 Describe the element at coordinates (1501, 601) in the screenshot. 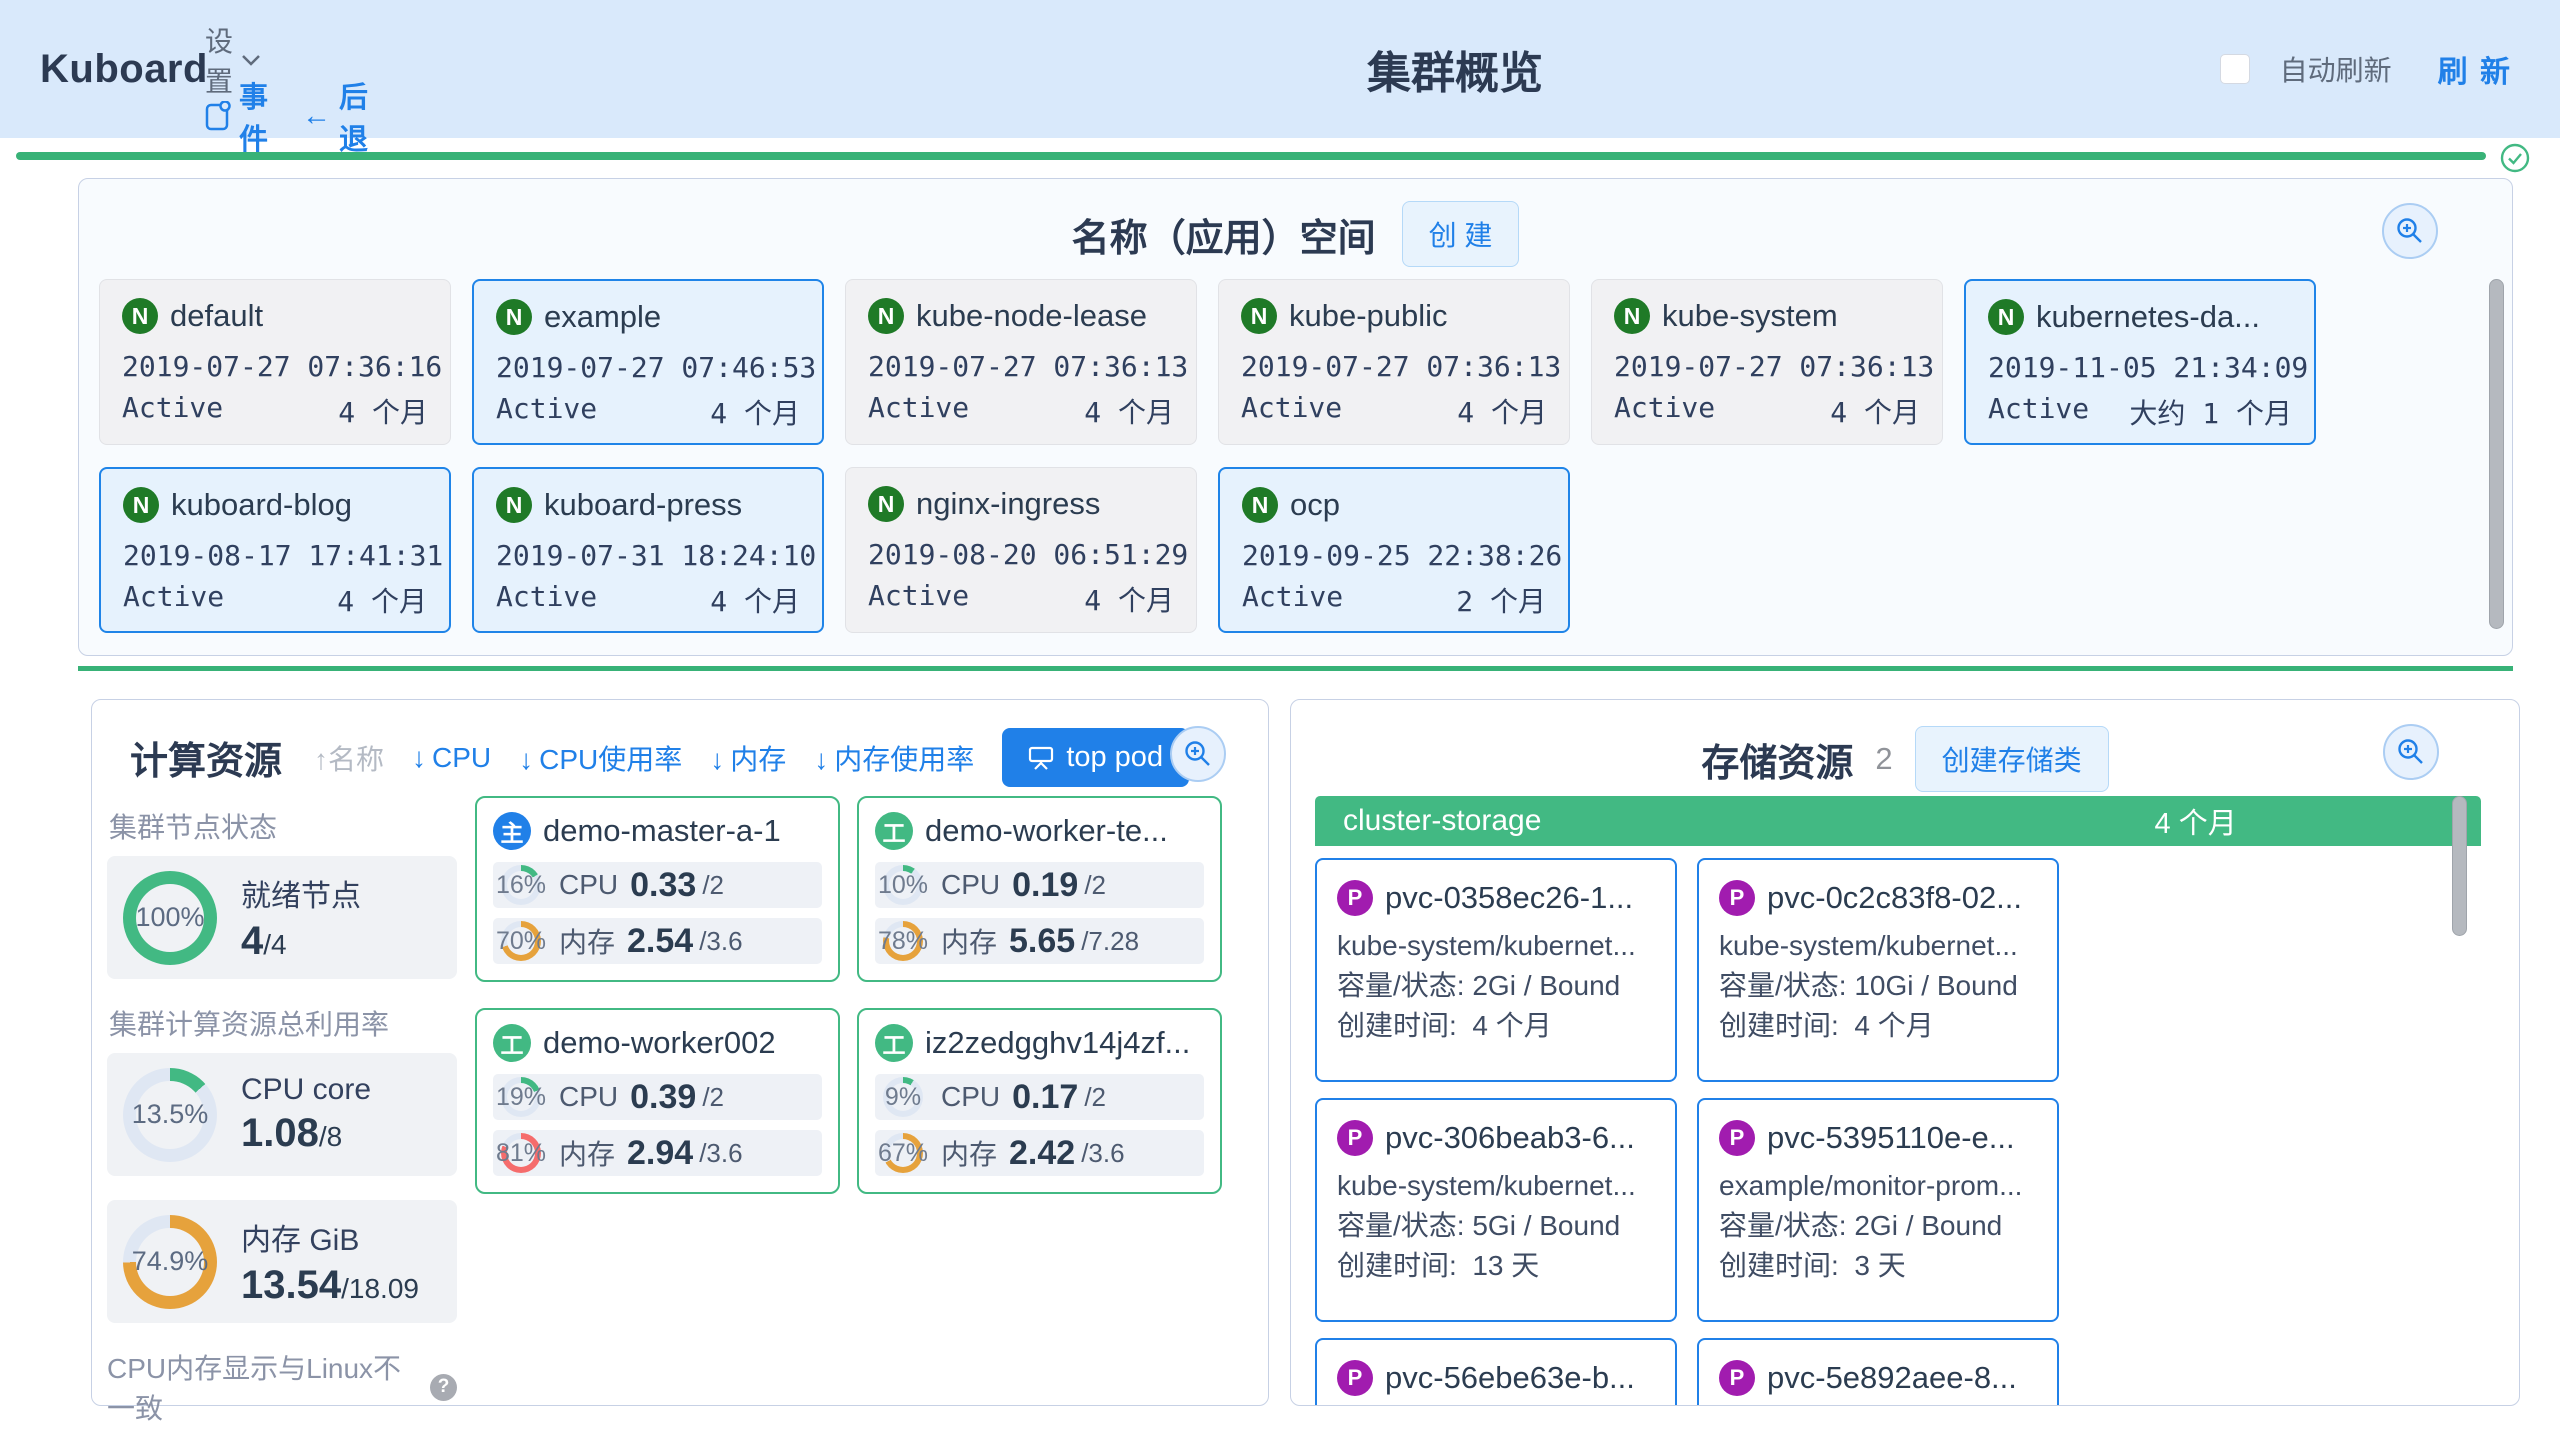

I see `namespace-age: 2 个月` at that location.